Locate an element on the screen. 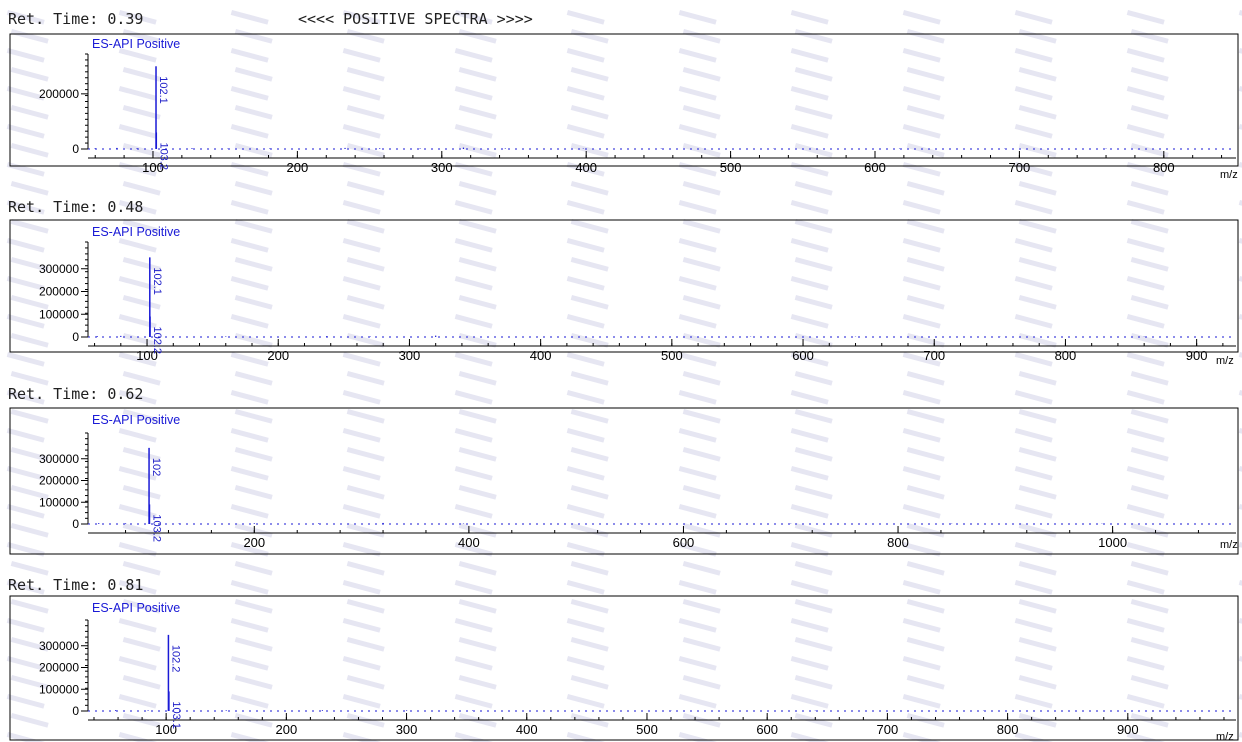 This screenshot has width=1242, height=742. x-tick-label: 200 is located at coordinates (278, 355).